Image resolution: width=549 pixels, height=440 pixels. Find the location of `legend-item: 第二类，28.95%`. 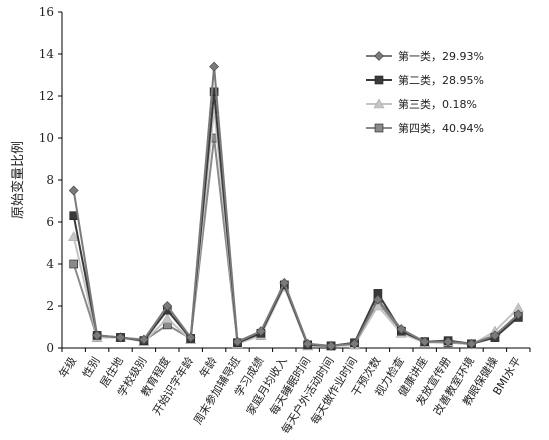

legend-item: 第二类，28.95% is located at coordinates (425, 80).